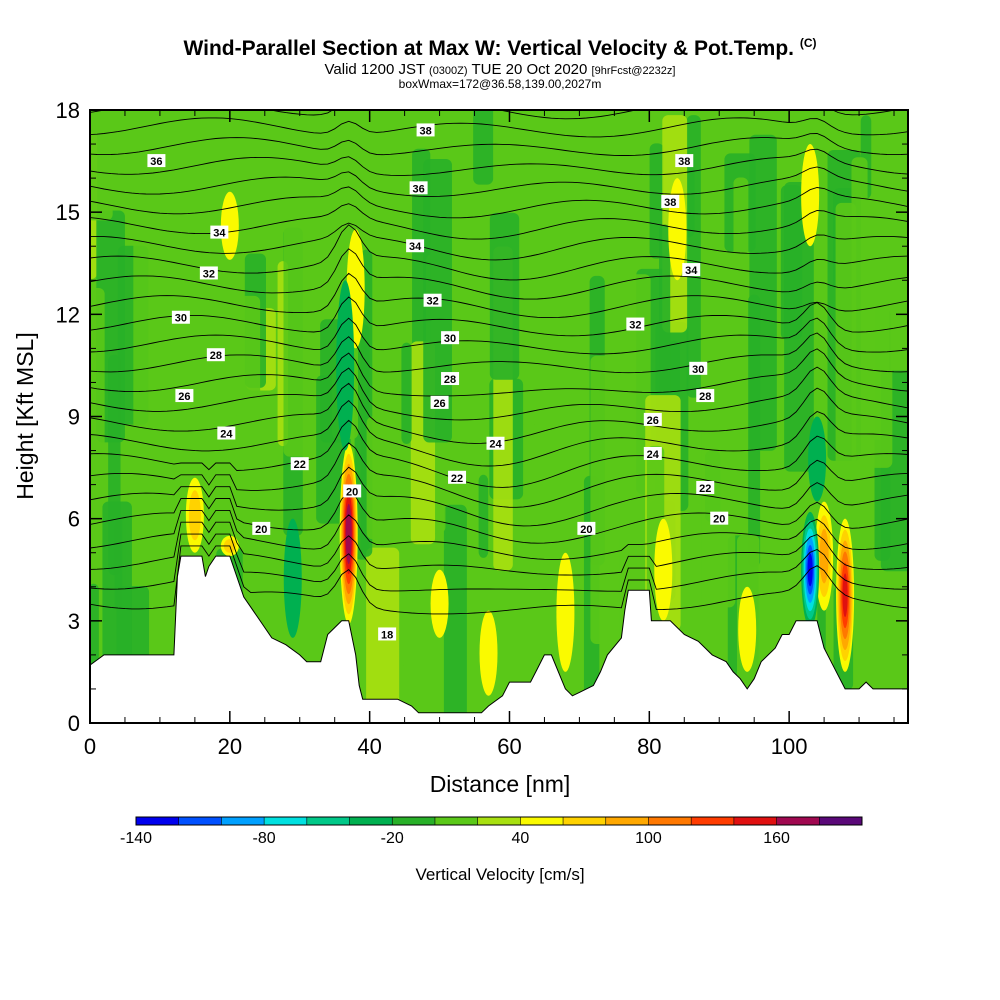  I want to click on colorbar-frame, so click(499, 821).